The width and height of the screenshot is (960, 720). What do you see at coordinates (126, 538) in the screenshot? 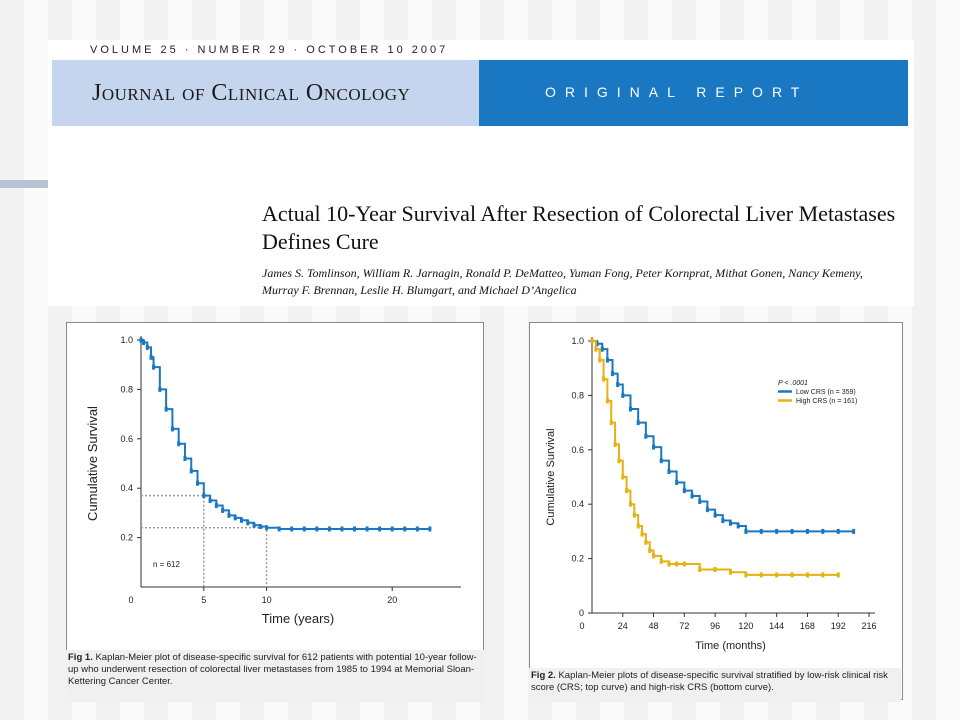
I see `y-tick-label: 0.2` at bounding box center [126, 538].